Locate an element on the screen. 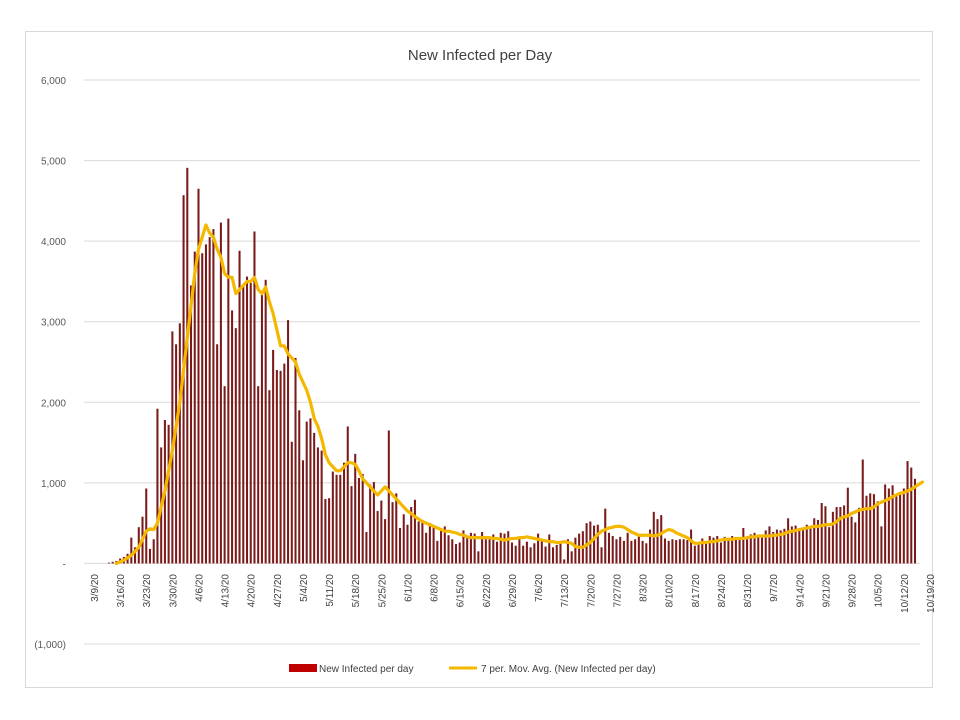 The width and height of the screenshot is (960, 720). y-axis-tick-labels: 6,000 5,000 4,000 3,000 2,000 1,000 - (1,000) is located at coordinates (50, 363).